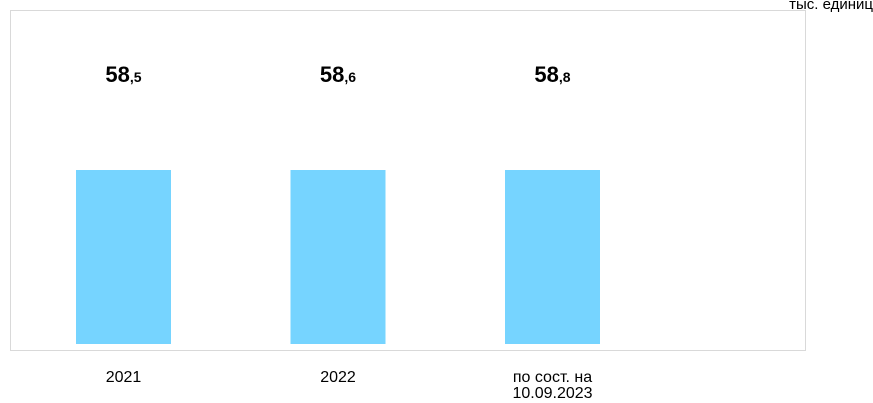  Describe the element at coordinates (338, 377) in the screenshot. I see `category-label-2: 2022` at that location.